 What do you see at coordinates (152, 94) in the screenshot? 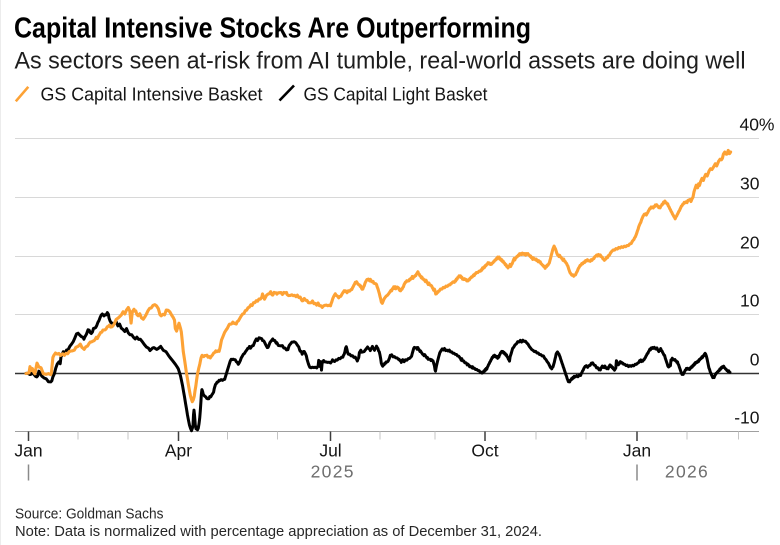
I see `svg-text: GS Capital Intensive Basket` at bounding box center [152, 94].